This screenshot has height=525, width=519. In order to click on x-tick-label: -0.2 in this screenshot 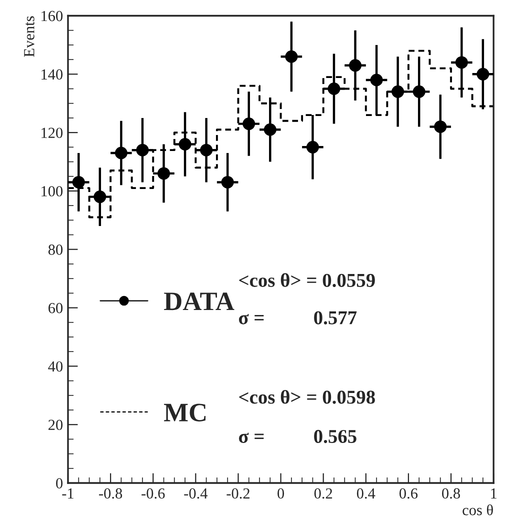, I will do `click(238, 493)`.